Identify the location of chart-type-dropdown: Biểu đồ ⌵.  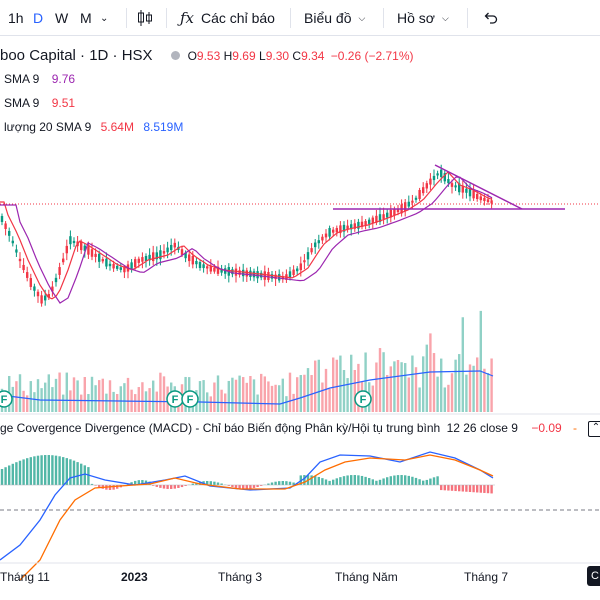
(334, 18).